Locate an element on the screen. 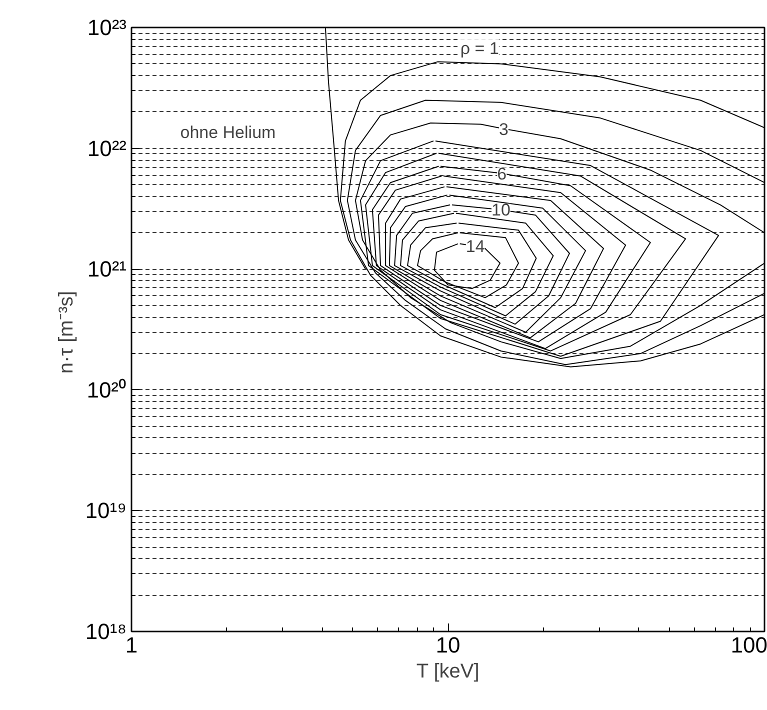 This screenshot has width=767, height=710. annotation: ohne Helium is located at coordinates (228, 132).